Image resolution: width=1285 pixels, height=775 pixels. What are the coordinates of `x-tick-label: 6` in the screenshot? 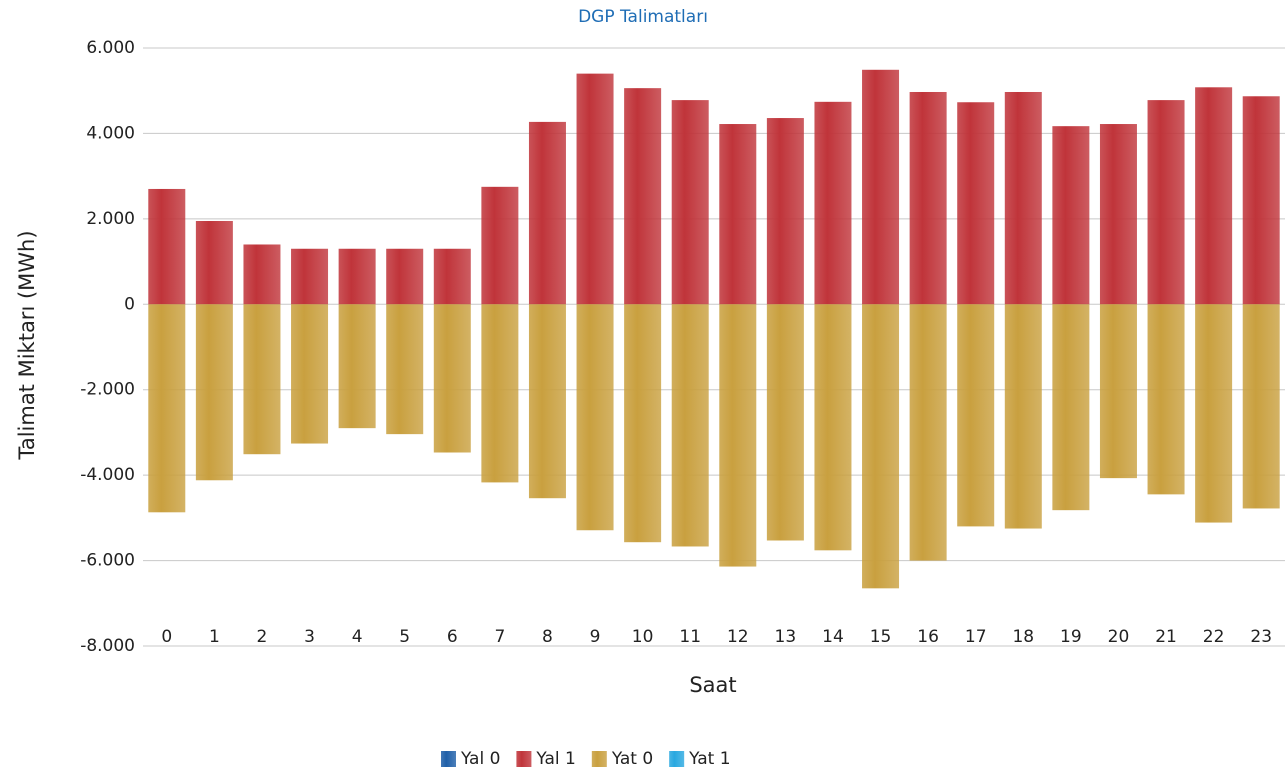 It's located at (452, 637).